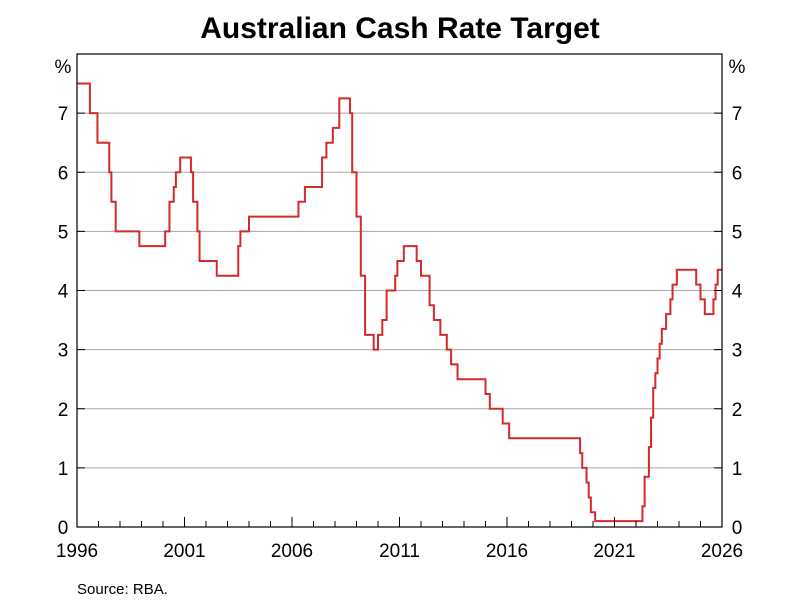  What do you see at coordinates (63, 292) in the screenshot?
I see `y-tick-label-left: 4` at bounding box center [63, 292].